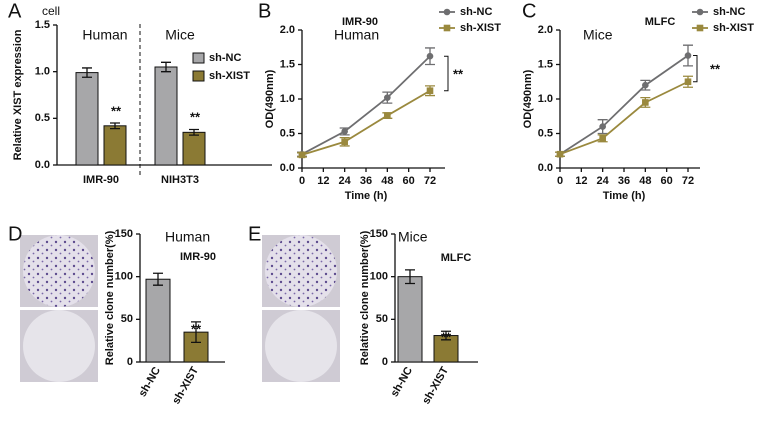 The image size is (766, 422). Describe the element at coordinates (180, 180) in the screenshot. I see `x-tick-label: NIH3T3` at that location.